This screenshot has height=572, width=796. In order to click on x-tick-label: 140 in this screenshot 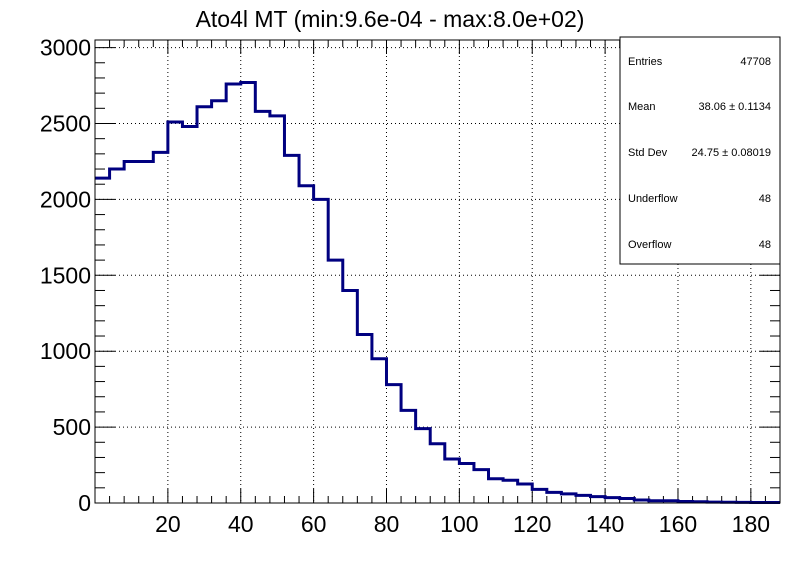, I will do `click(605, 524)`.